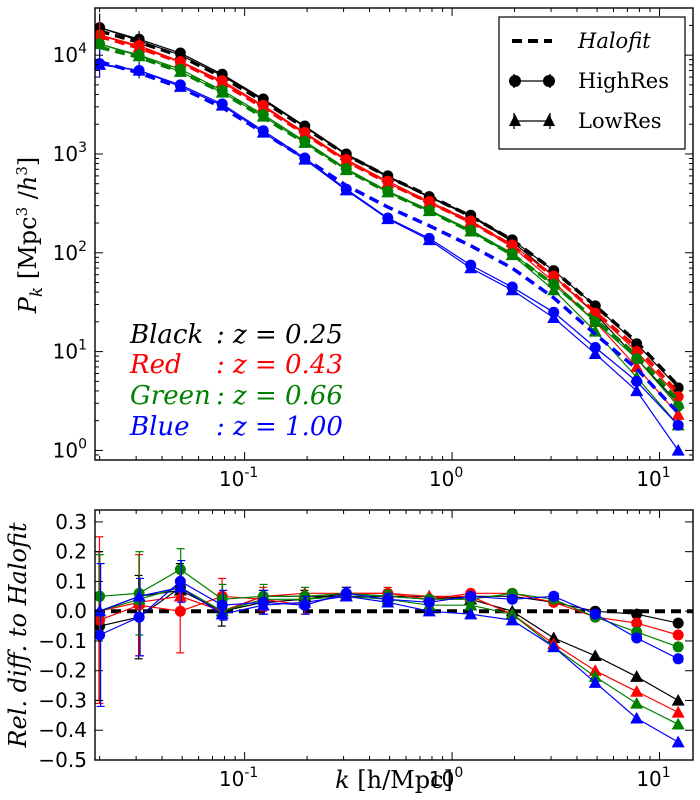 This screenshot has height=800, width=700. I want to click on annotation-blue-colon: :, so click(220, 427).